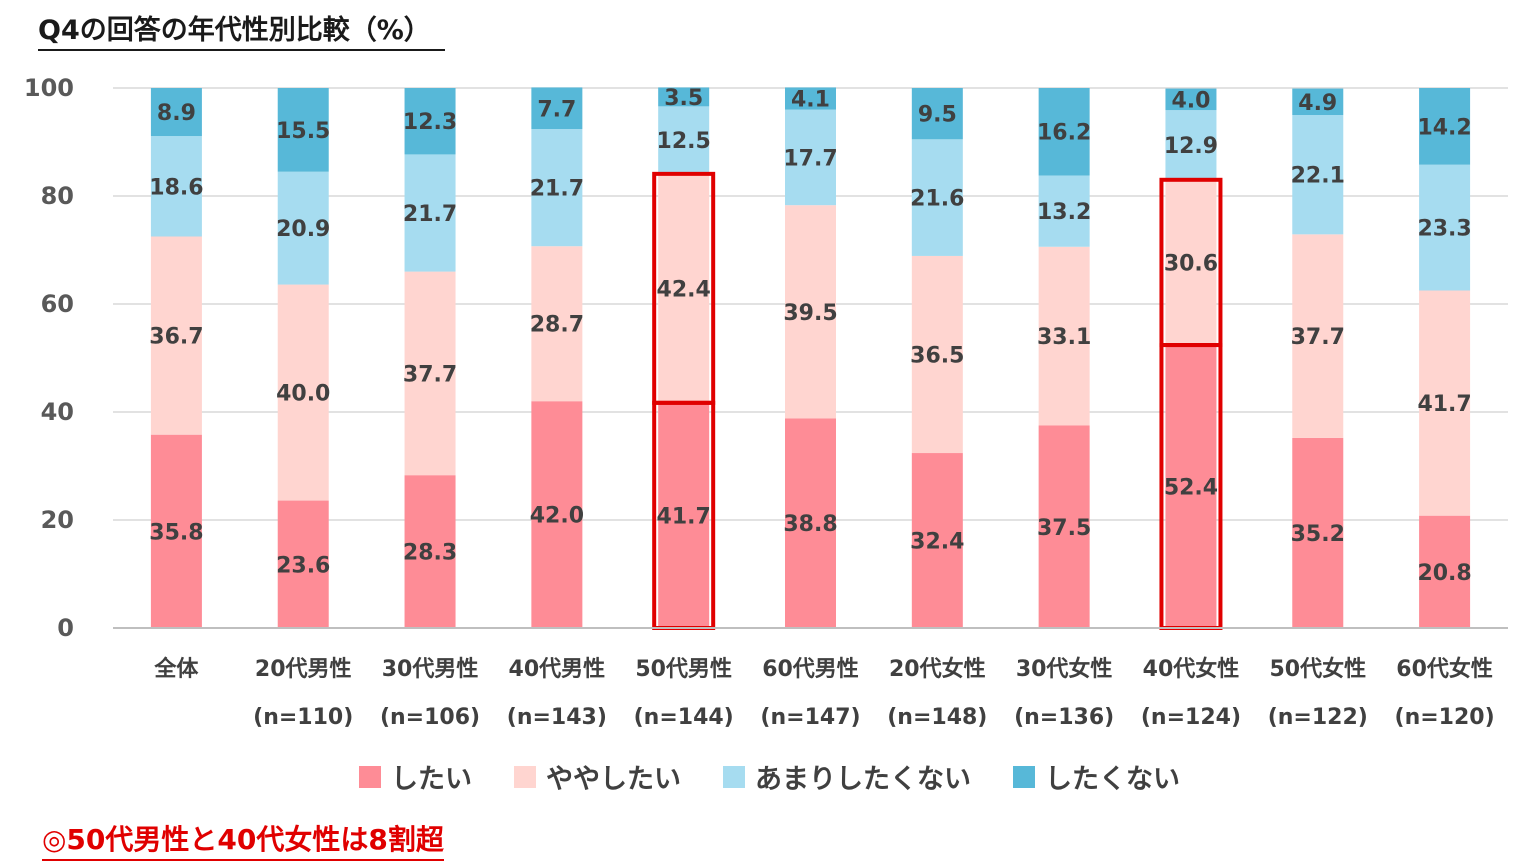 The height and width of the screenshot is (867, 1539). I want to click on x-category-label: 40代女性, so click(1191, 669).